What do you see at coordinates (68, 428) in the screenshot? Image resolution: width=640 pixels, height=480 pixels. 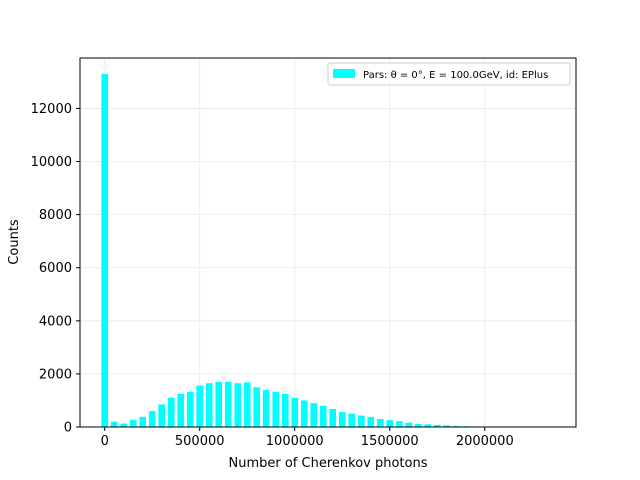 I see `y-tick-label: 0` at bounding box center [68, 428].